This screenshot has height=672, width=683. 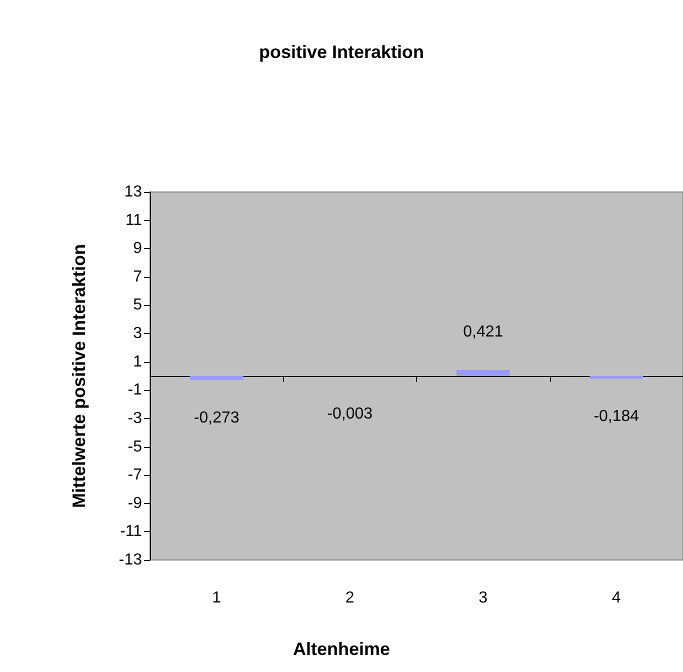 What do you see at coordinates (341, 52) in the screenshot?
I see `chart-title: positive Interaktion` at bounding box center [341, 52].